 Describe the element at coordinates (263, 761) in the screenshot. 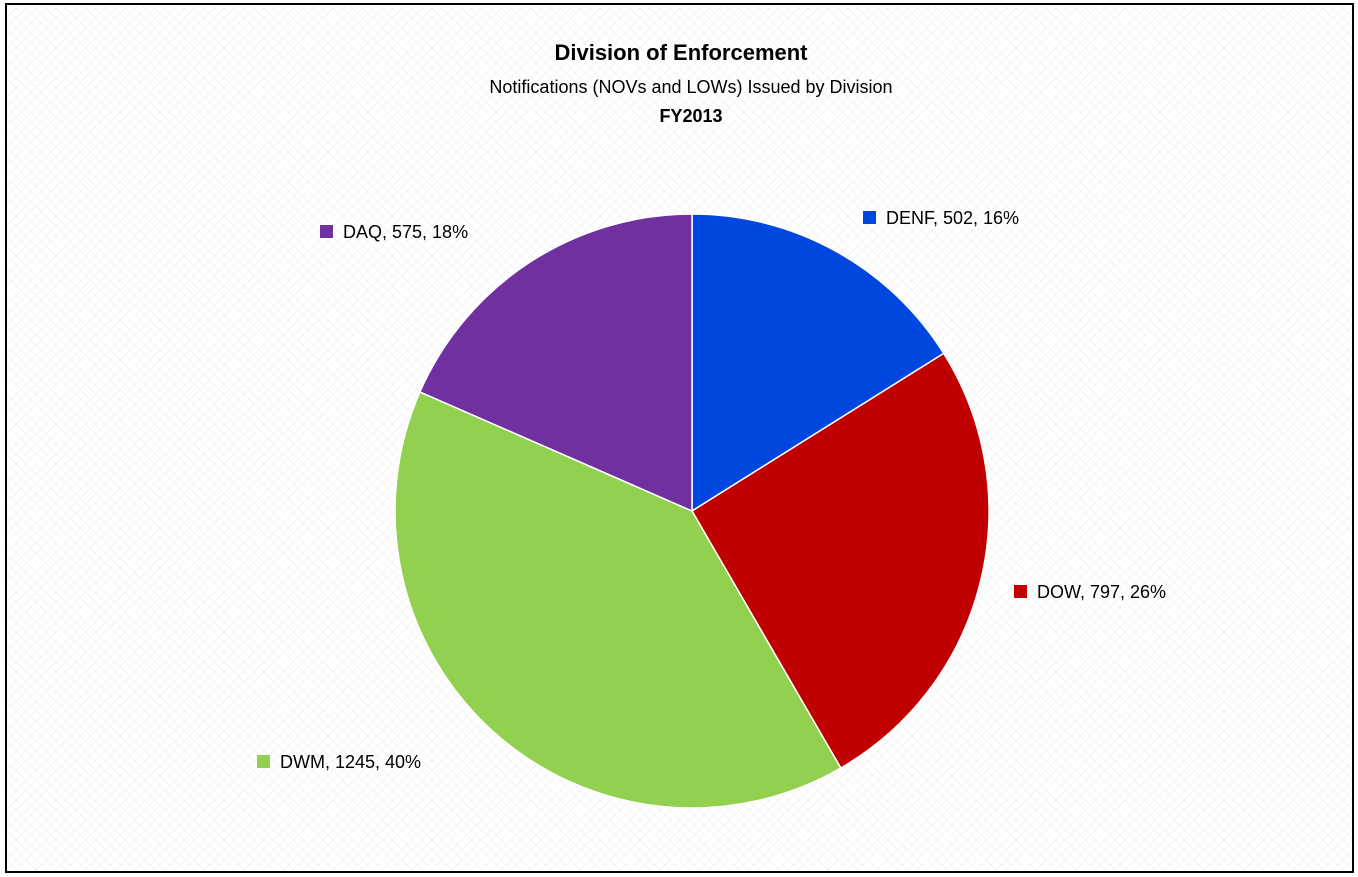

I see `data-label-marker-dwm` at that location.